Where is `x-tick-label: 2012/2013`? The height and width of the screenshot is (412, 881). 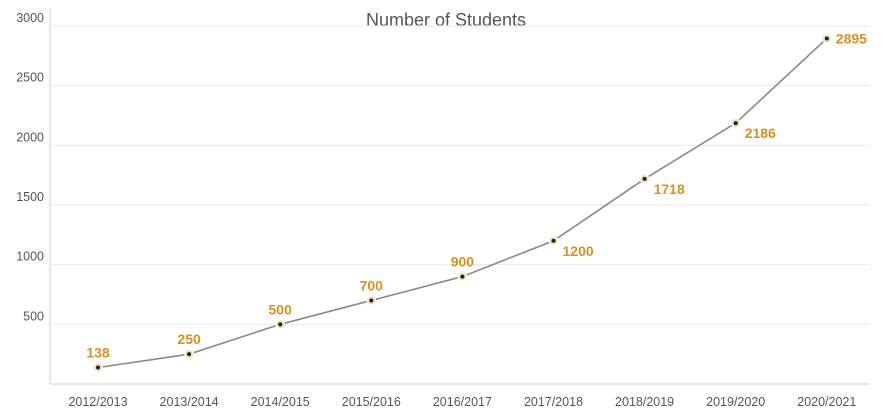 x-tick-label: 2012/2013 is located at coordinates (97, 402).